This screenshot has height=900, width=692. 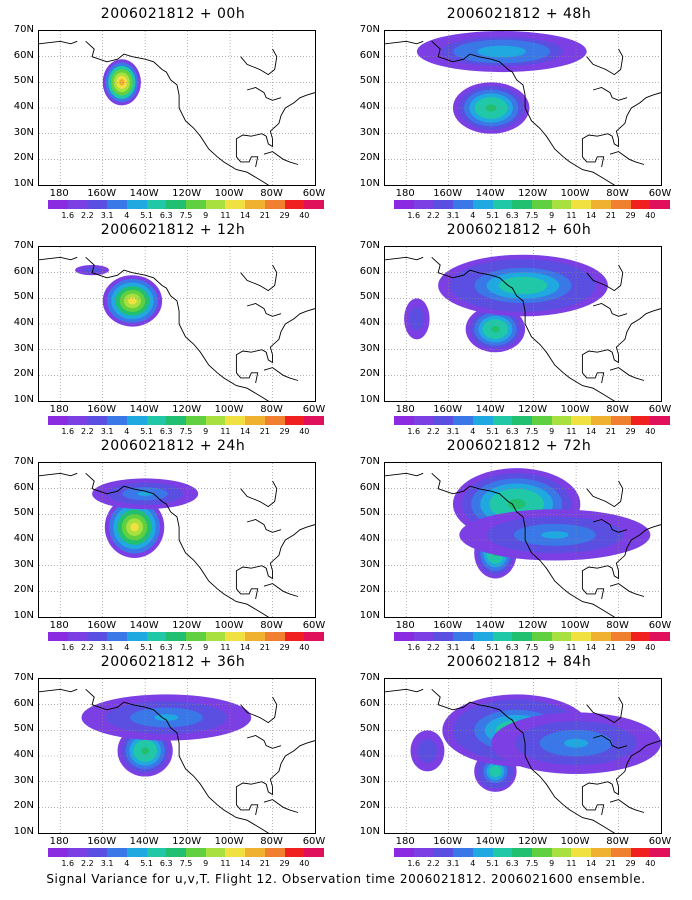 I want to click on colorbar-label: 40, so click(x=650, y=215).